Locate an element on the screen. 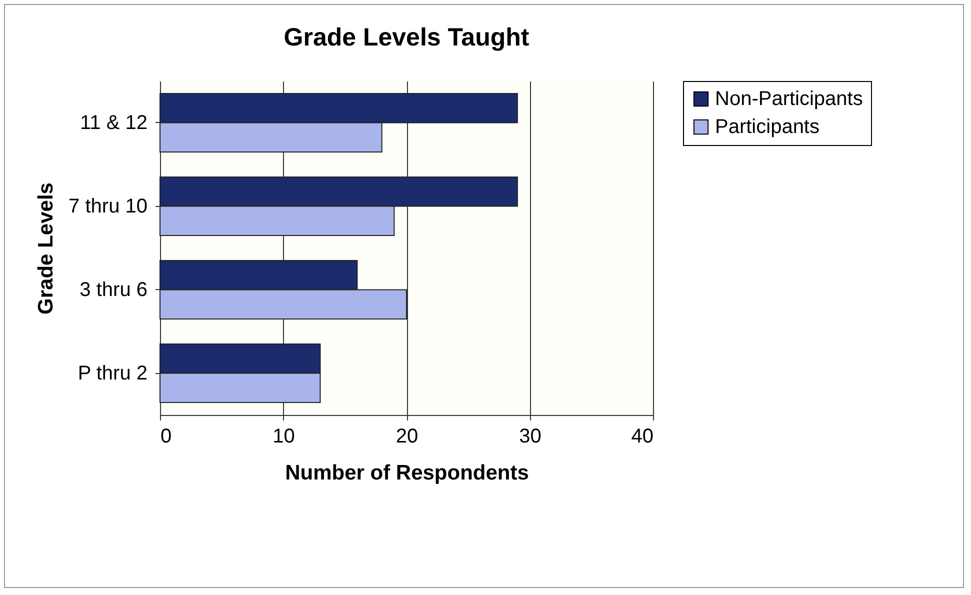 The image size is (971, 595). y-tick-label: 7 thru 10 is located at coordinates (108, 206).